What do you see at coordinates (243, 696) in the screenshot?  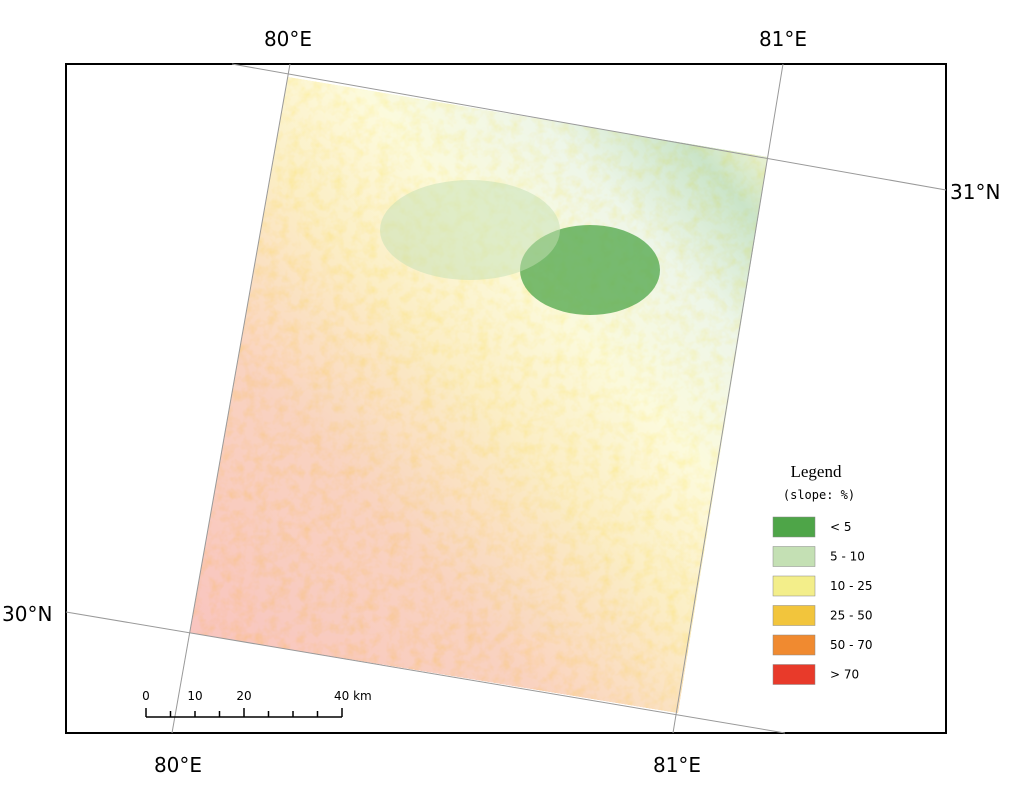 I see `scale-label: 20` at bounding box center [243, 696].